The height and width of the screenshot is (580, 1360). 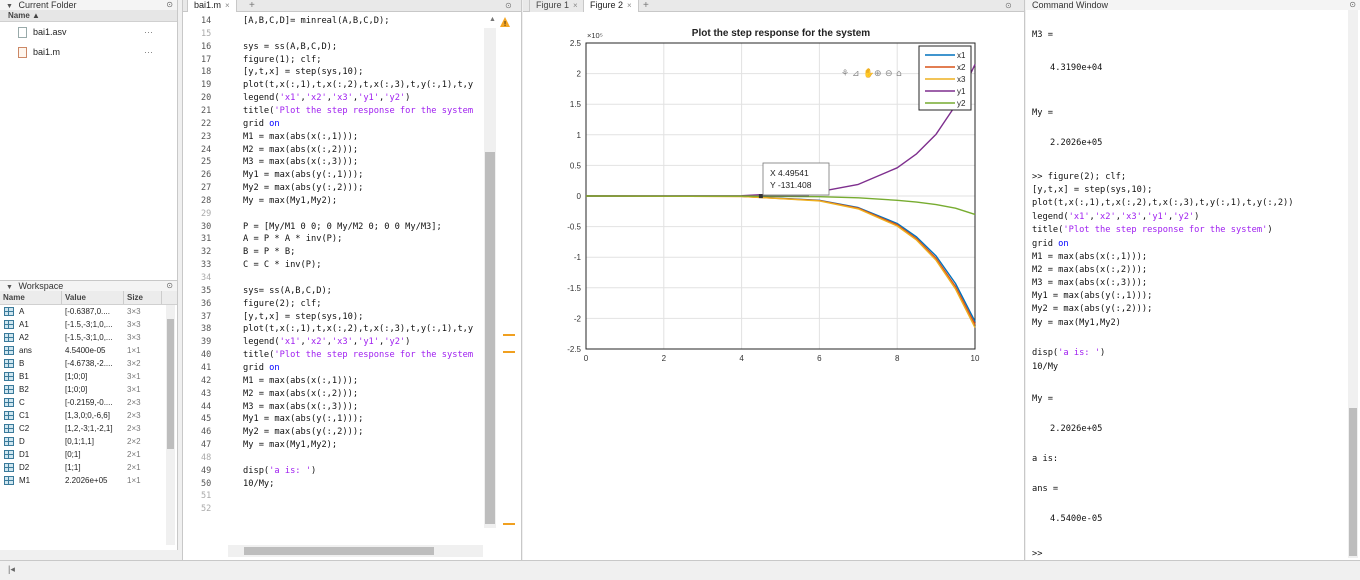 What do you see at coordinates (88, 363) in the screenshot?
I see `workspace-variable-row: B [-4.6738,-2.... 3×2` at bounding box center [88, 363].